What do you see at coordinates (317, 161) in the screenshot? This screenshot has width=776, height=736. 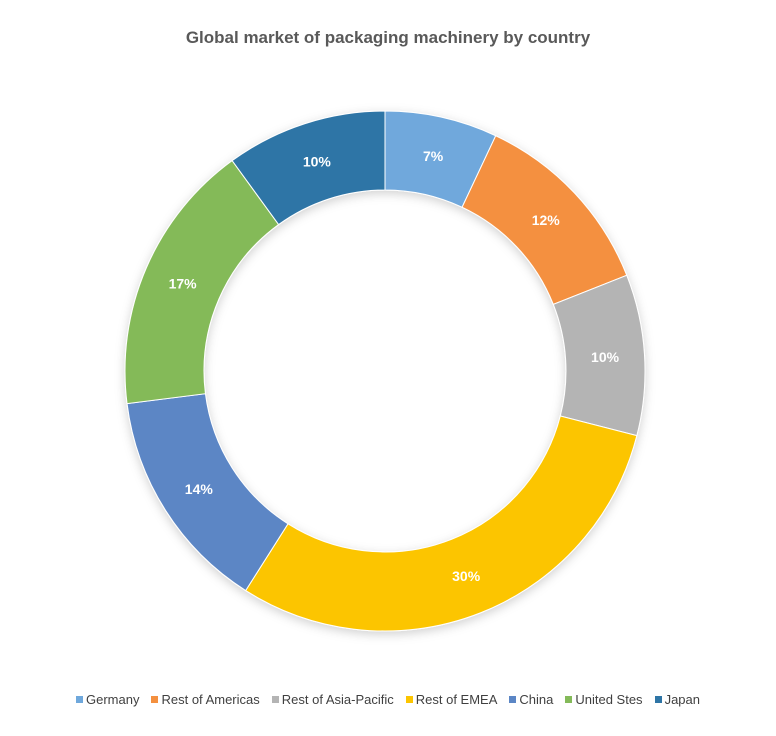 I see `slice-label-japan: 10%` at bounding box center [317, 161].